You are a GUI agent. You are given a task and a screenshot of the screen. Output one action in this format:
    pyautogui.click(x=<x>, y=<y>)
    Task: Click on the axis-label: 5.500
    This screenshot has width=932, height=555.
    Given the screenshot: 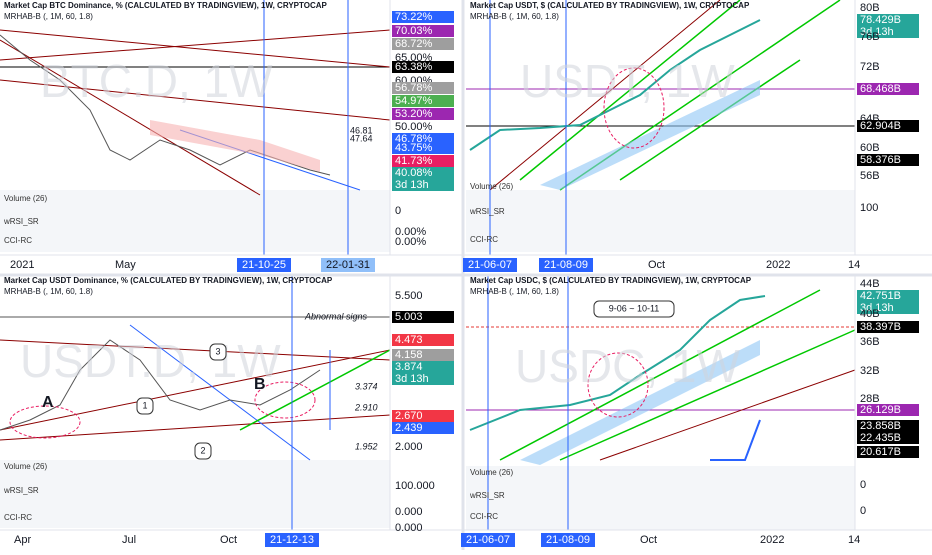 What is the action you would take?
    pyautogui.click(x=409, y=296)
    